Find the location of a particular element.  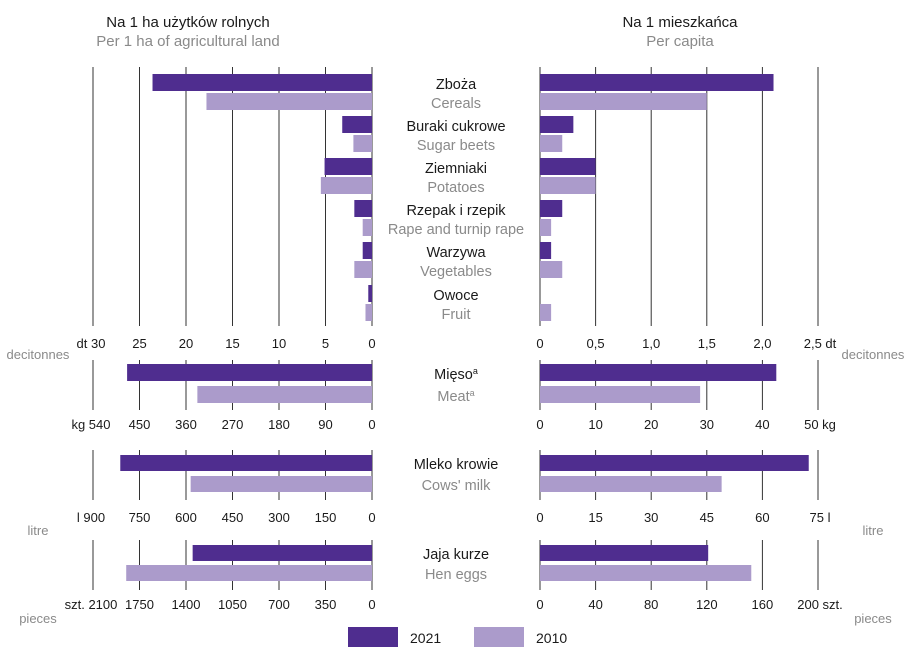

tick-label-eggs-per-capita: 0 is located at coordinates (539, 604).